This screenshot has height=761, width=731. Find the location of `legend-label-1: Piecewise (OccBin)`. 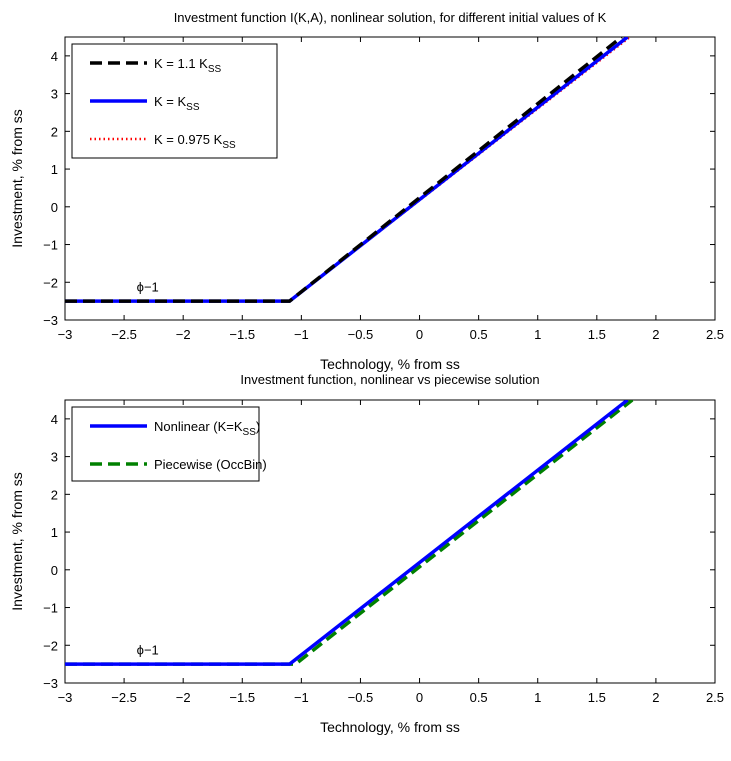

legend-label-1: Piecewise (OccBin) is located at coordinates (210, 464).